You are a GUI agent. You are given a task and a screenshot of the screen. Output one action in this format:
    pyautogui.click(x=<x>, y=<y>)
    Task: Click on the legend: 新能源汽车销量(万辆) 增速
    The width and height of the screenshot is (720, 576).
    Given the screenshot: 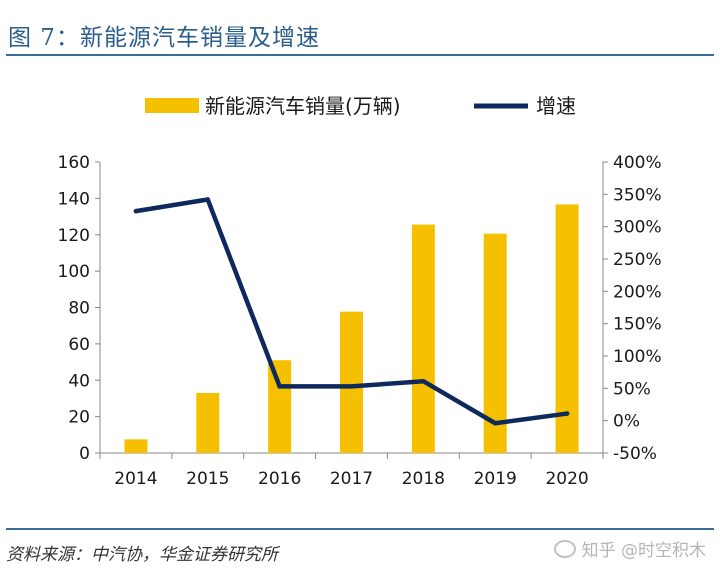 What is the action you would take?
    pyautogui.click(x=360, y=106)
    